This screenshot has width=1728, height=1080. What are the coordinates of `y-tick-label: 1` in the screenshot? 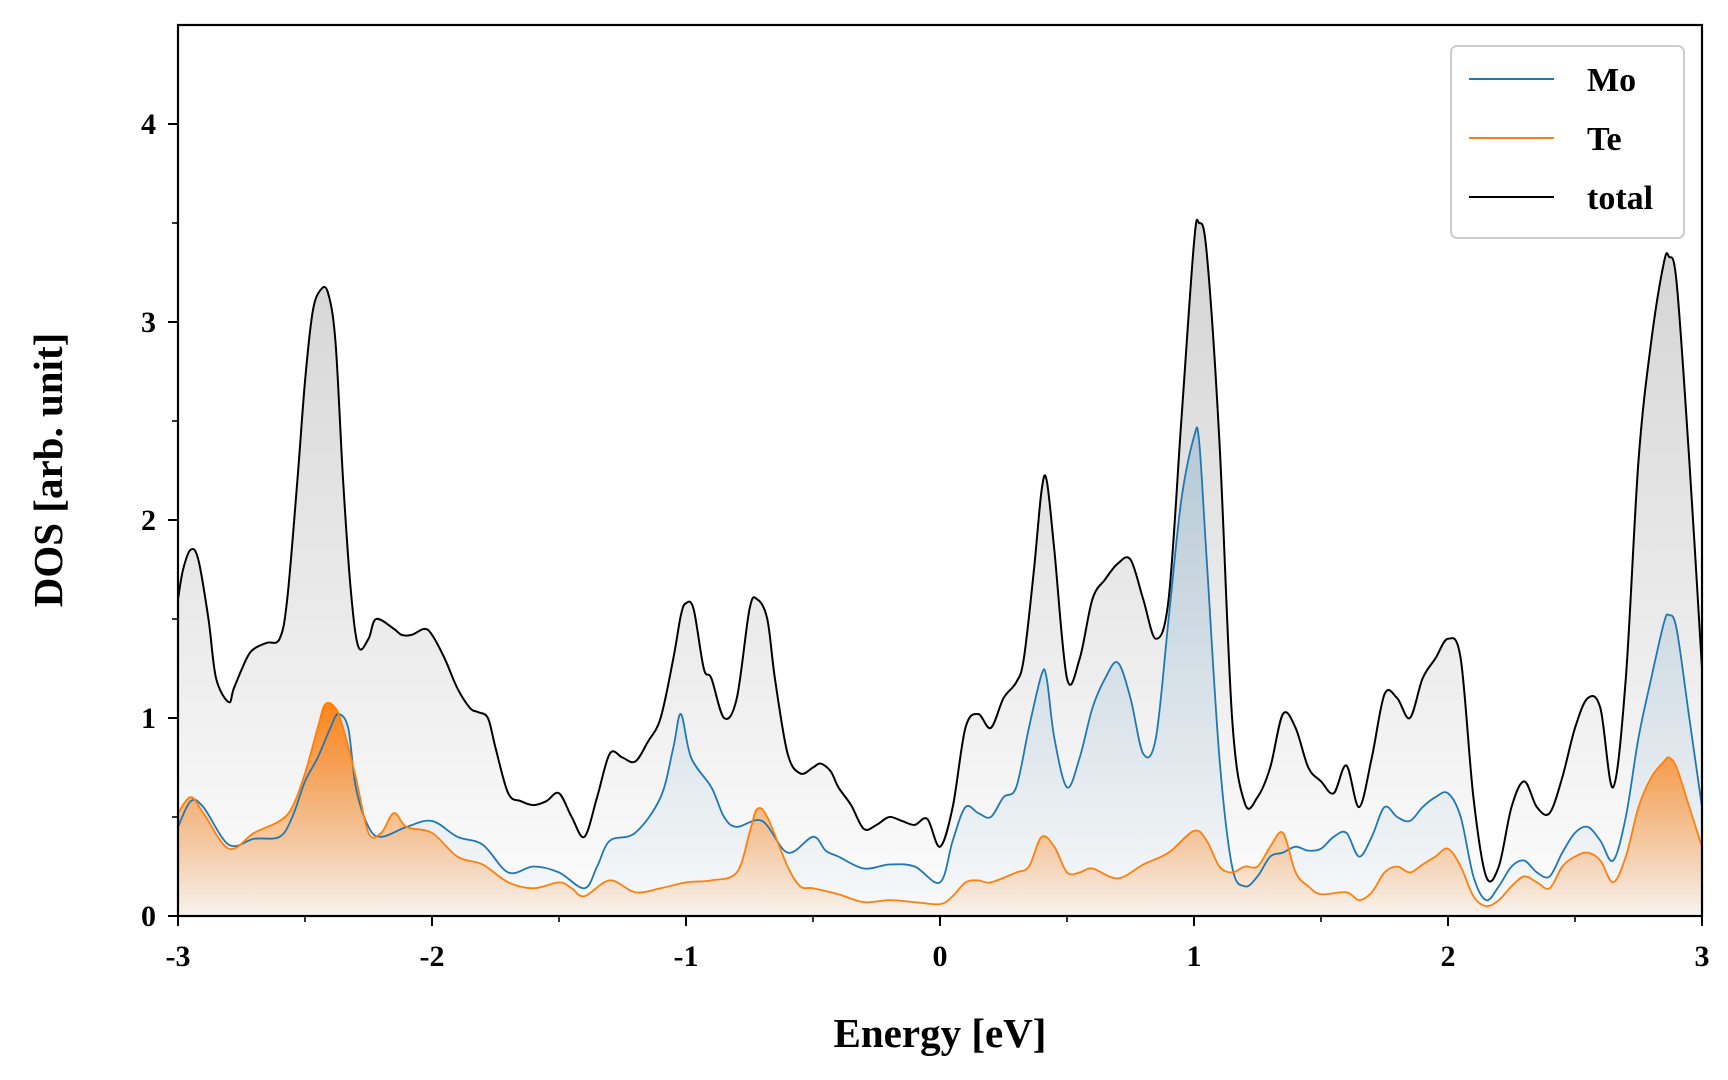 It's located at (148, 718).